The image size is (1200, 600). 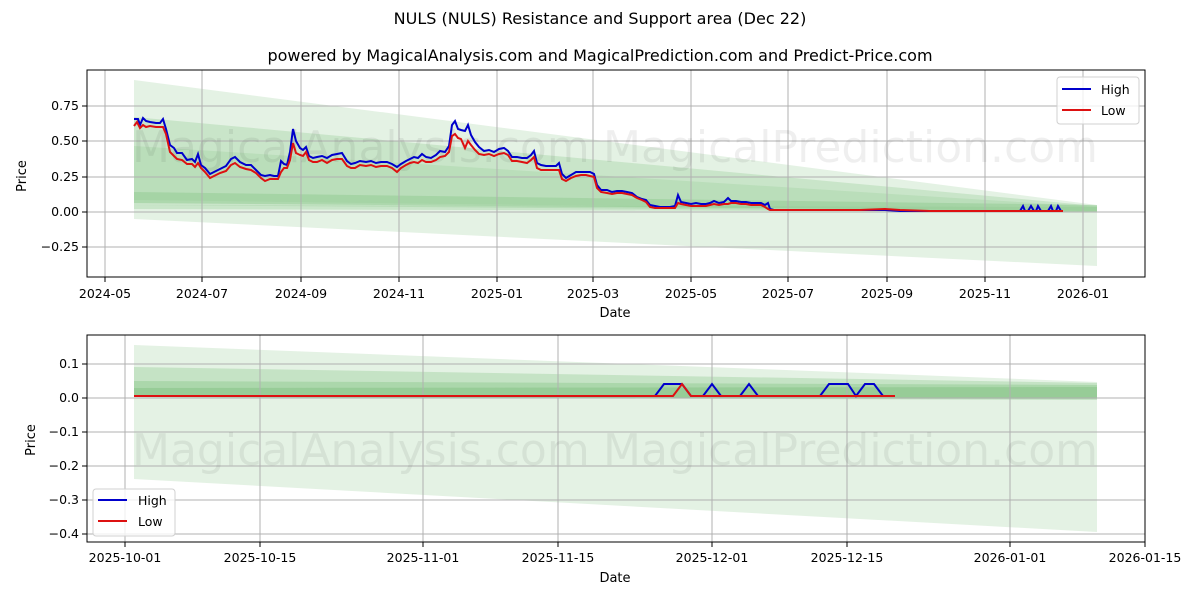 What do you see at coordinates (691, 293) in the screenshot?
I see `top-xtick: 2025-05` at bounding box center [691, 293].